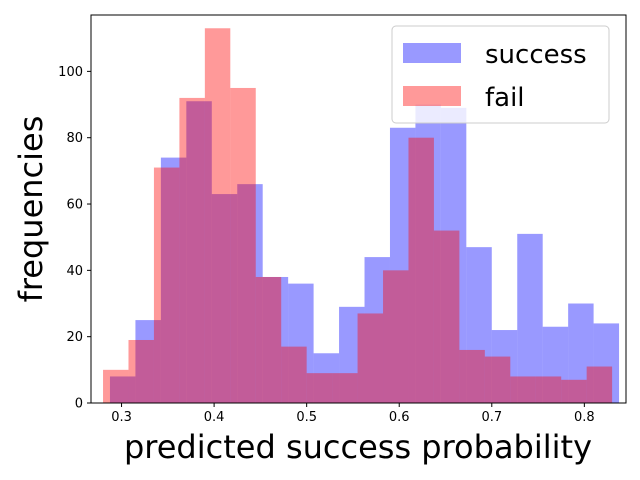 Image resolution: width=640 pixels, height=480 pixels. I want to click on x-axis-label: predicted success probability, so click(358, 447).